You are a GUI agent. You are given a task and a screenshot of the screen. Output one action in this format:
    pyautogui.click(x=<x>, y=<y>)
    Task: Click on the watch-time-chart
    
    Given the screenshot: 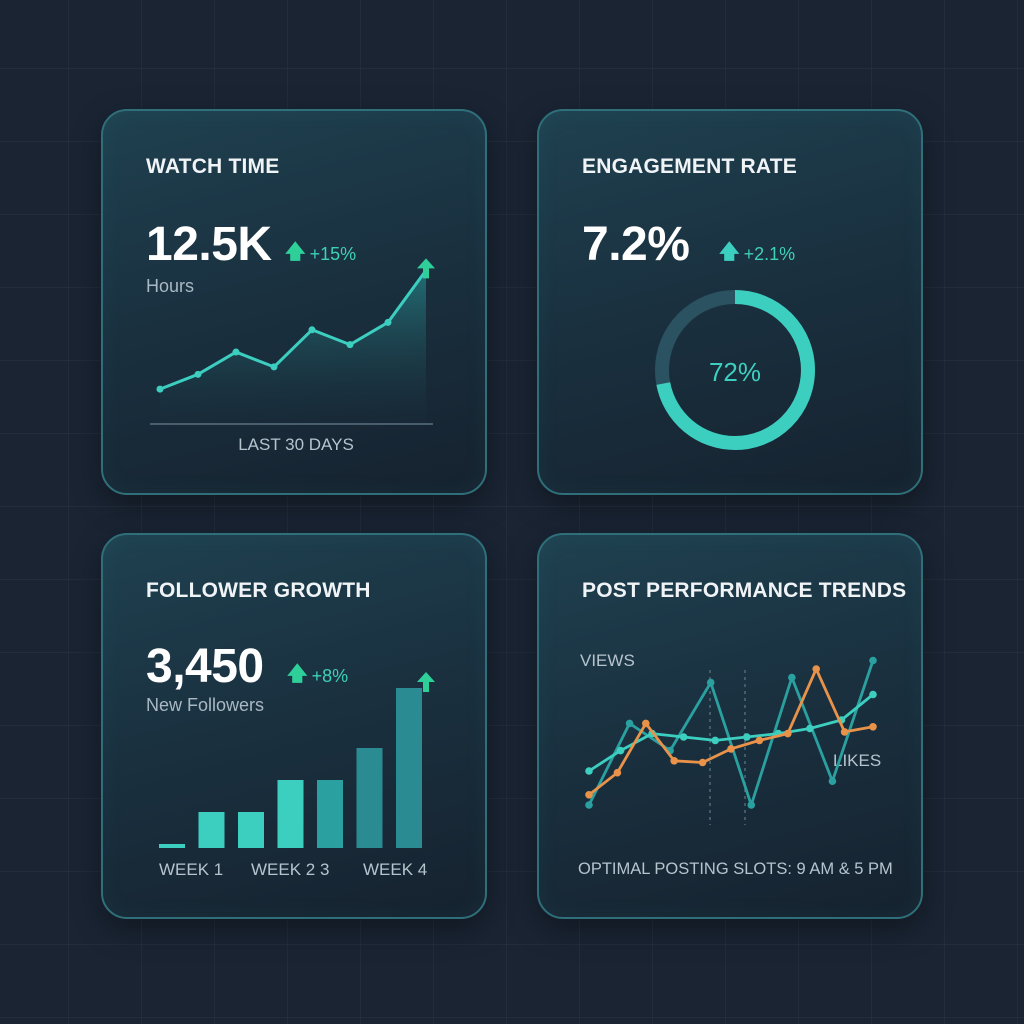 What is the action you would take?
    pyautogui.click(x=292, y=341)
    